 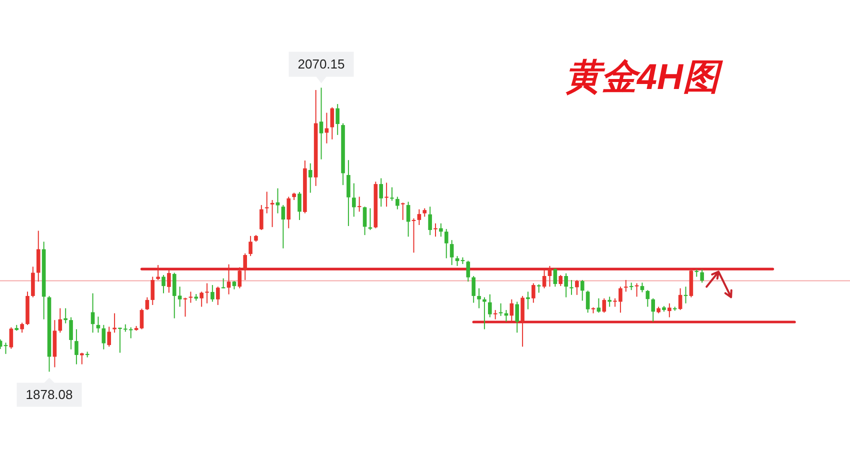 I want to click on annotation: 1878.08, so click(x=49, y=394).